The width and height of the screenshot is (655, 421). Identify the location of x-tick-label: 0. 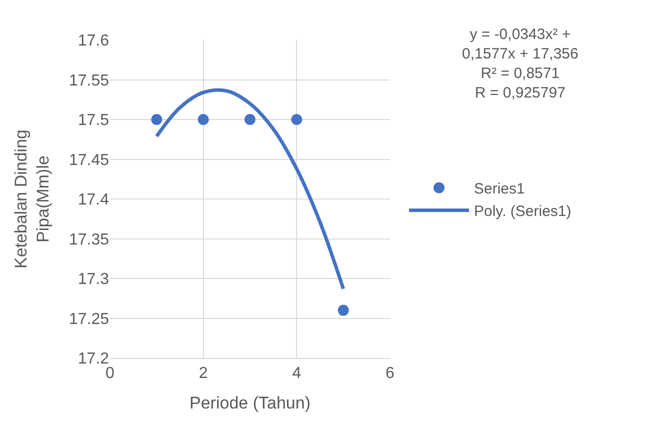
(110, 373).